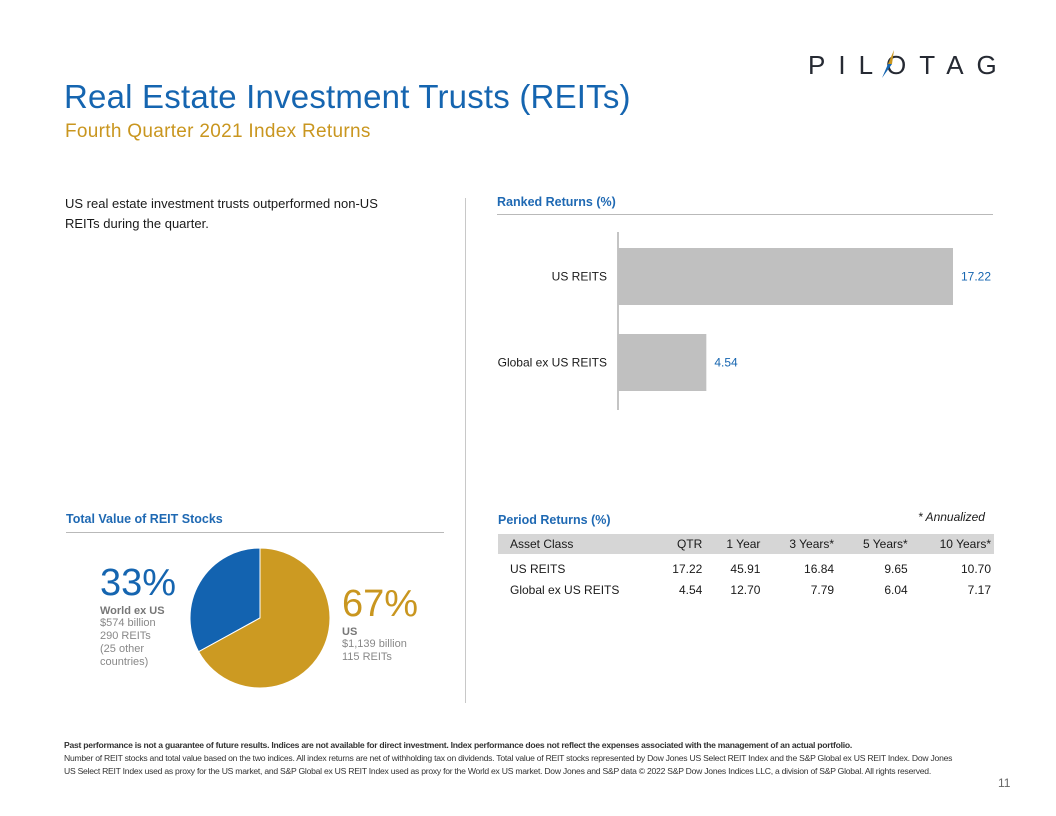 The height and width of the screenshot is (816, 1056). Describe the element at coordinates (819, 568) in the screenshot. I see `table-cell: 16.84` at that location.